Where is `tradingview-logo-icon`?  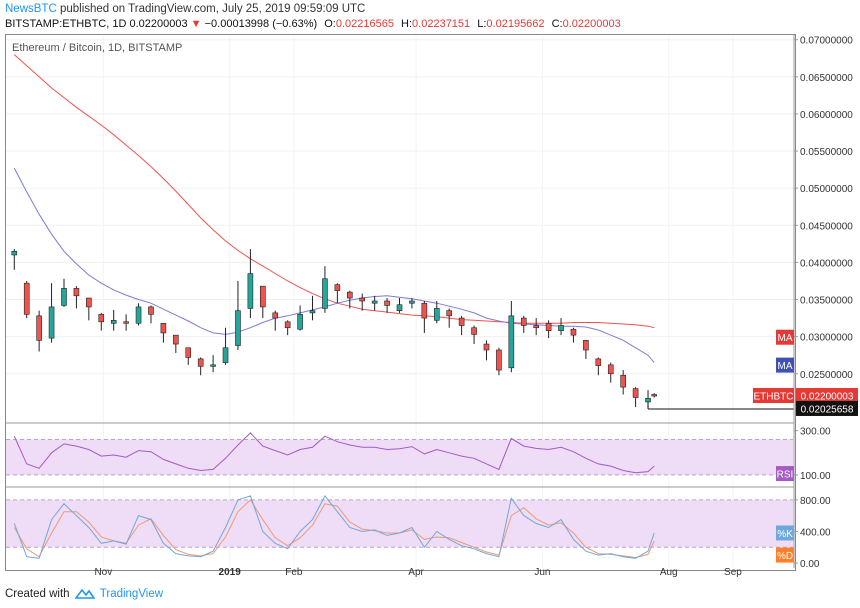 tradingview-logo-icon is located at coordinates (84, 593).